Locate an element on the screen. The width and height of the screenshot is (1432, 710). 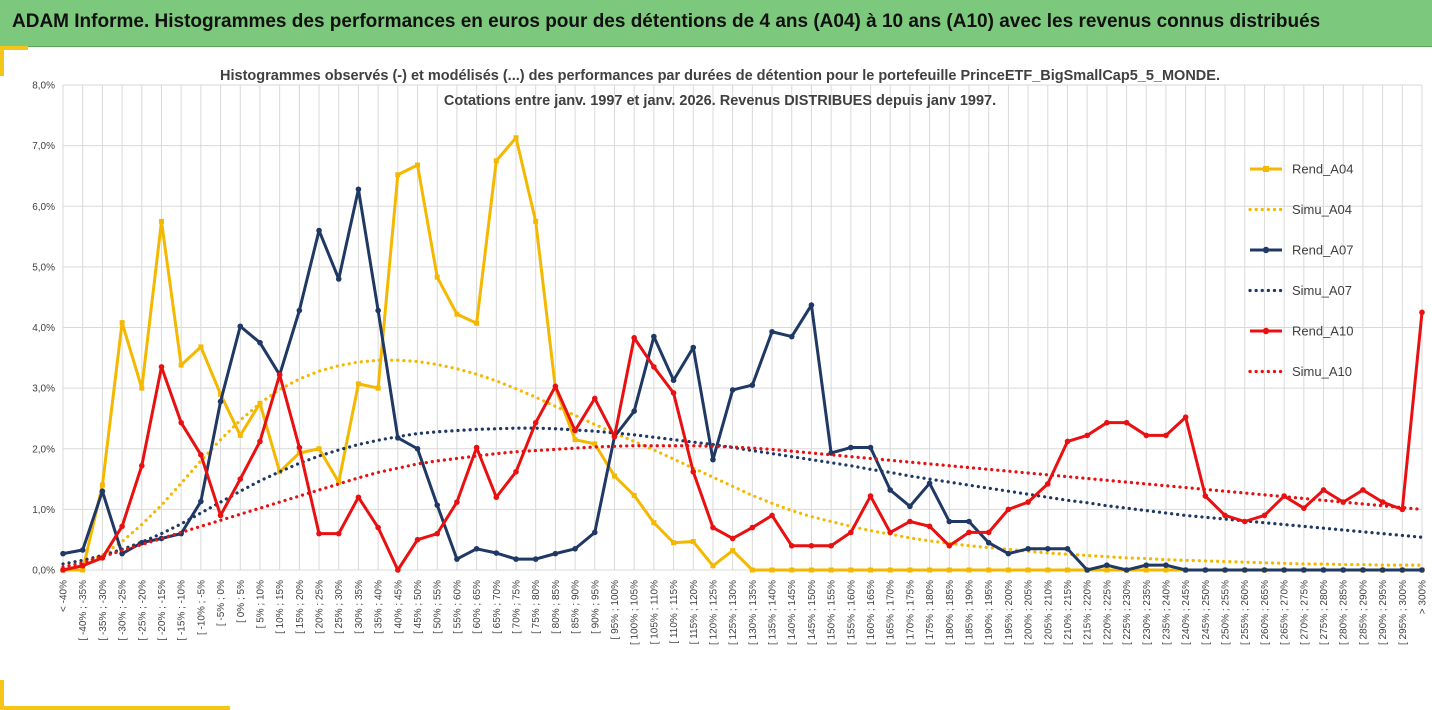
x-tick-label: [ 65% ; 70% is located at coordinates (497, 607).